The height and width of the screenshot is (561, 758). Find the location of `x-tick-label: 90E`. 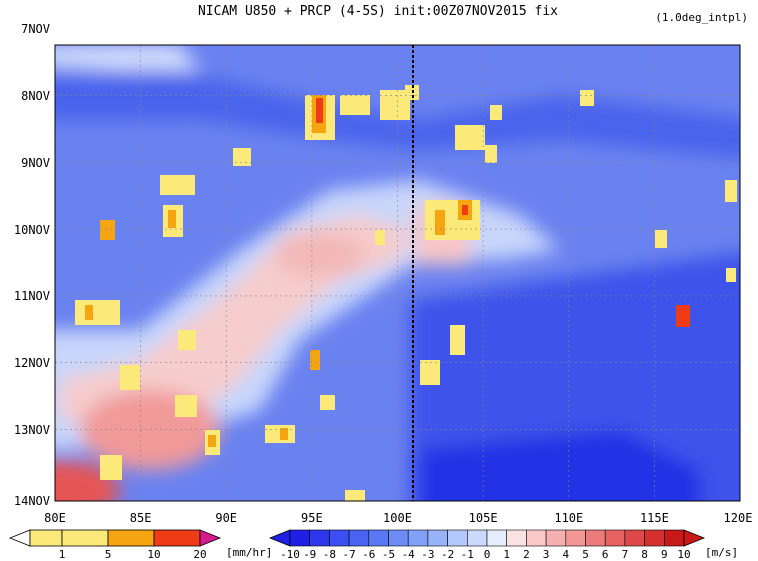

x-tick-label: 90E is located at coordinates (226, 518).